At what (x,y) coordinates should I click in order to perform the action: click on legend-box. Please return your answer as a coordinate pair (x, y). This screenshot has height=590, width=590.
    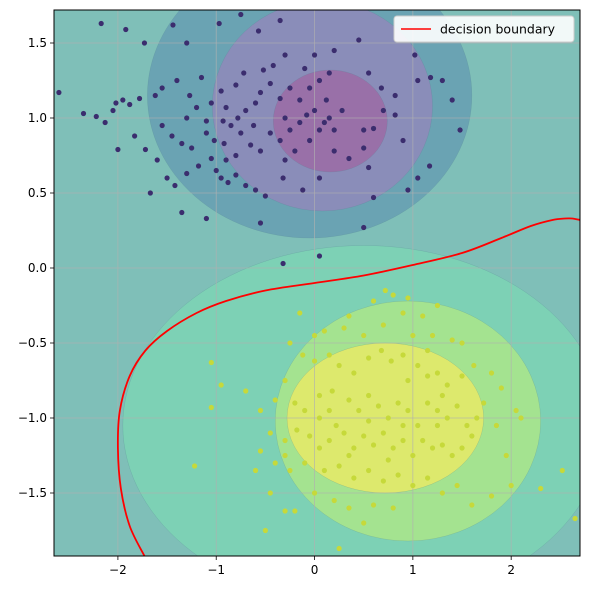
    Looking at the image, I should click on (484, 29).